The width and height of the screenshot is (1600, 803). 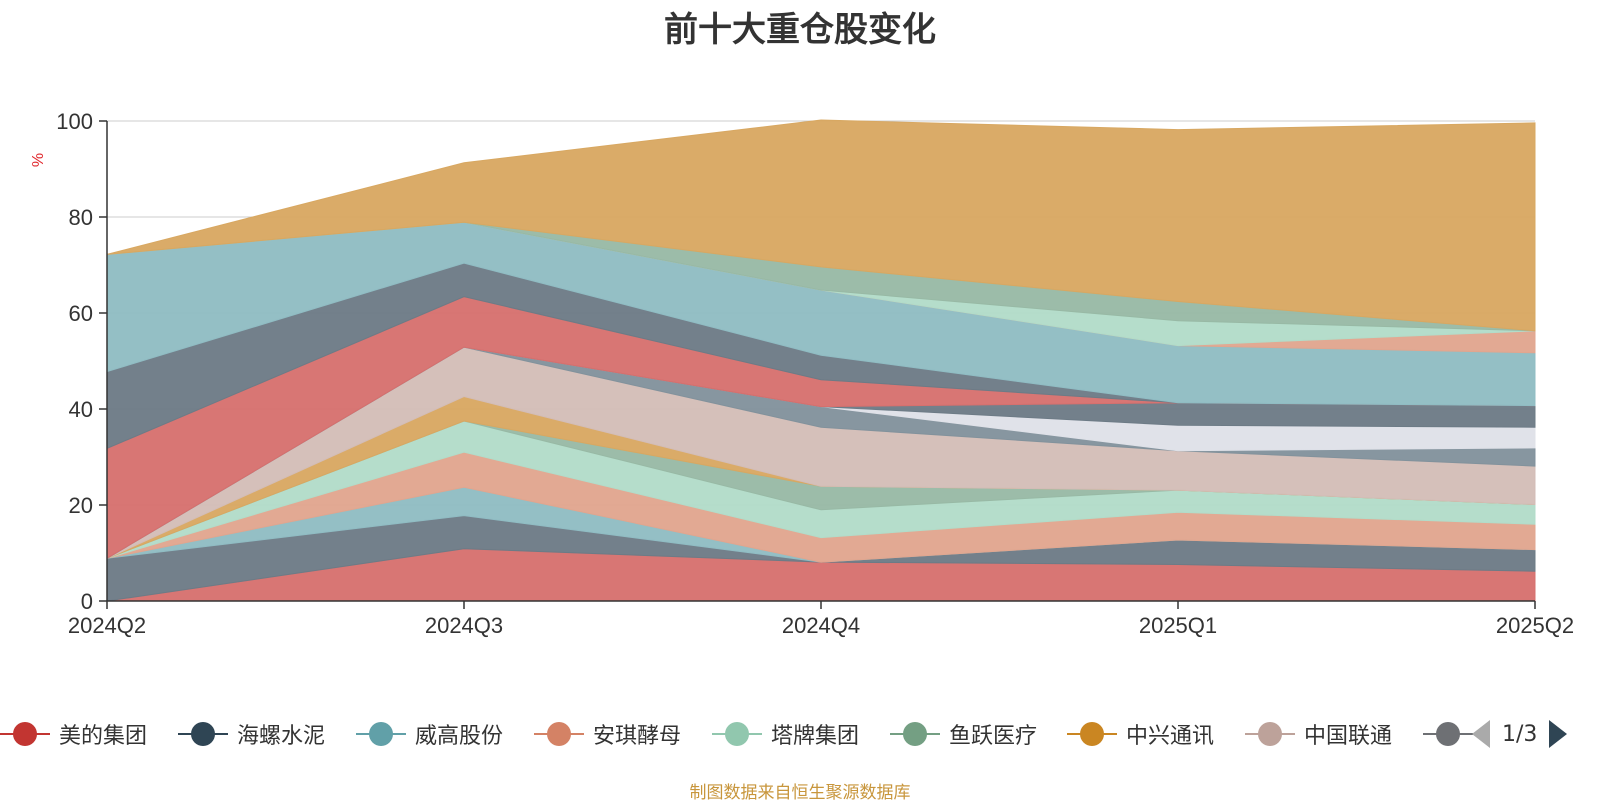 What do you see at coordinates (81, 505) in the screenshot?
I see `y-tick-label-1: 20` at bounding box center [81, 505].